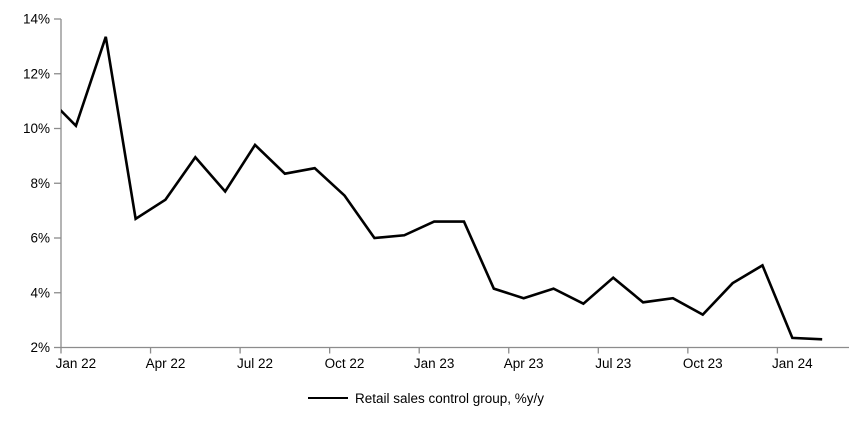 The image size is (852, 423). What do you see at coordinates (36, 128) in the screenshot?
I see `y-axis-tick-label: 10%` at bounding box center [36, 128].